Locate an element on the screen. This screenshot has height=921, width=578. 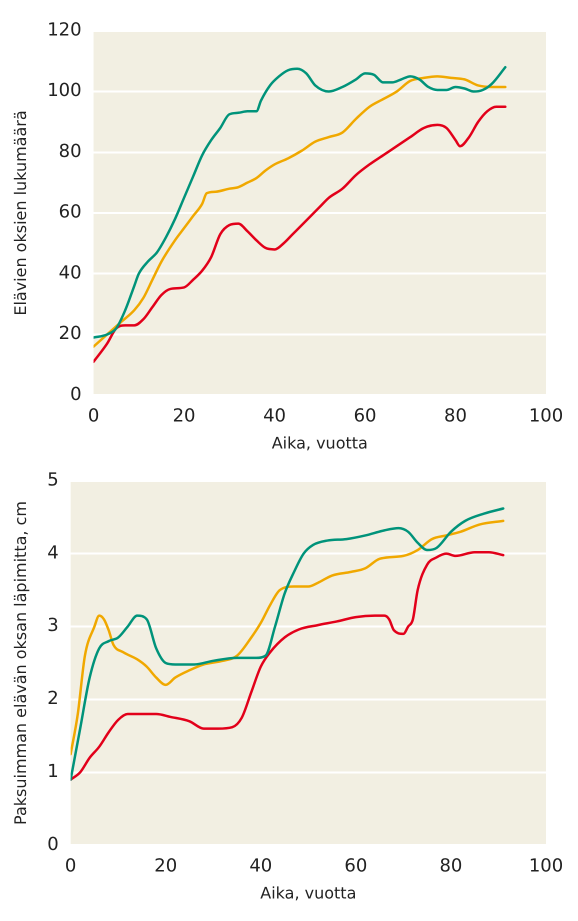
y-axis-title: Paksuimman elävän oksan läpimitta, cm is located at coordinates (20, 663).